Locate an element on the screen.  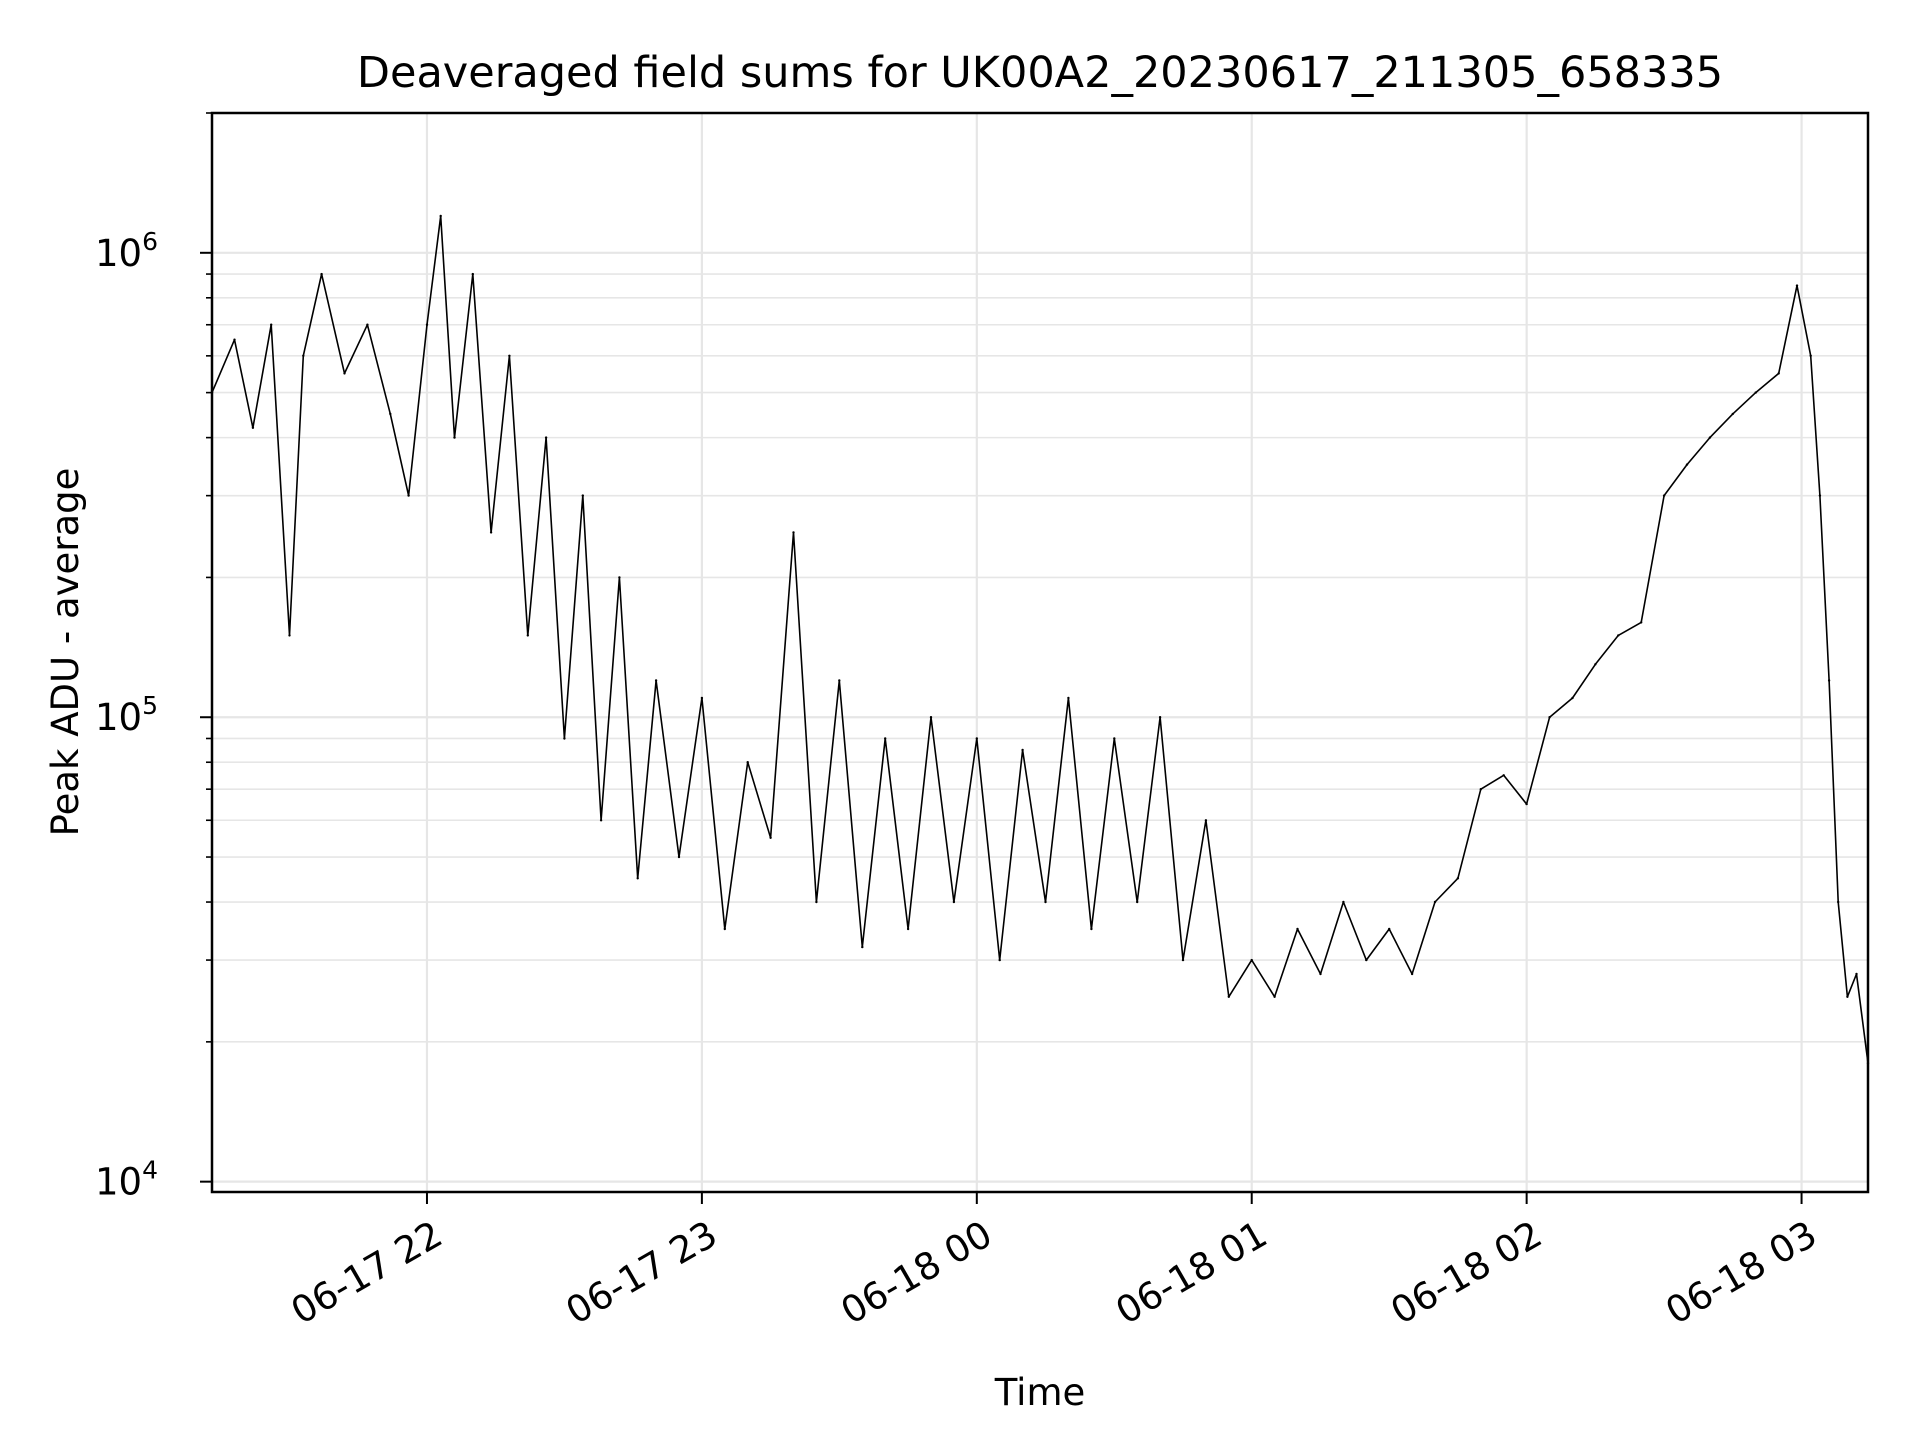
x-axis-label: Time is located at coordinates (1040, 1392).